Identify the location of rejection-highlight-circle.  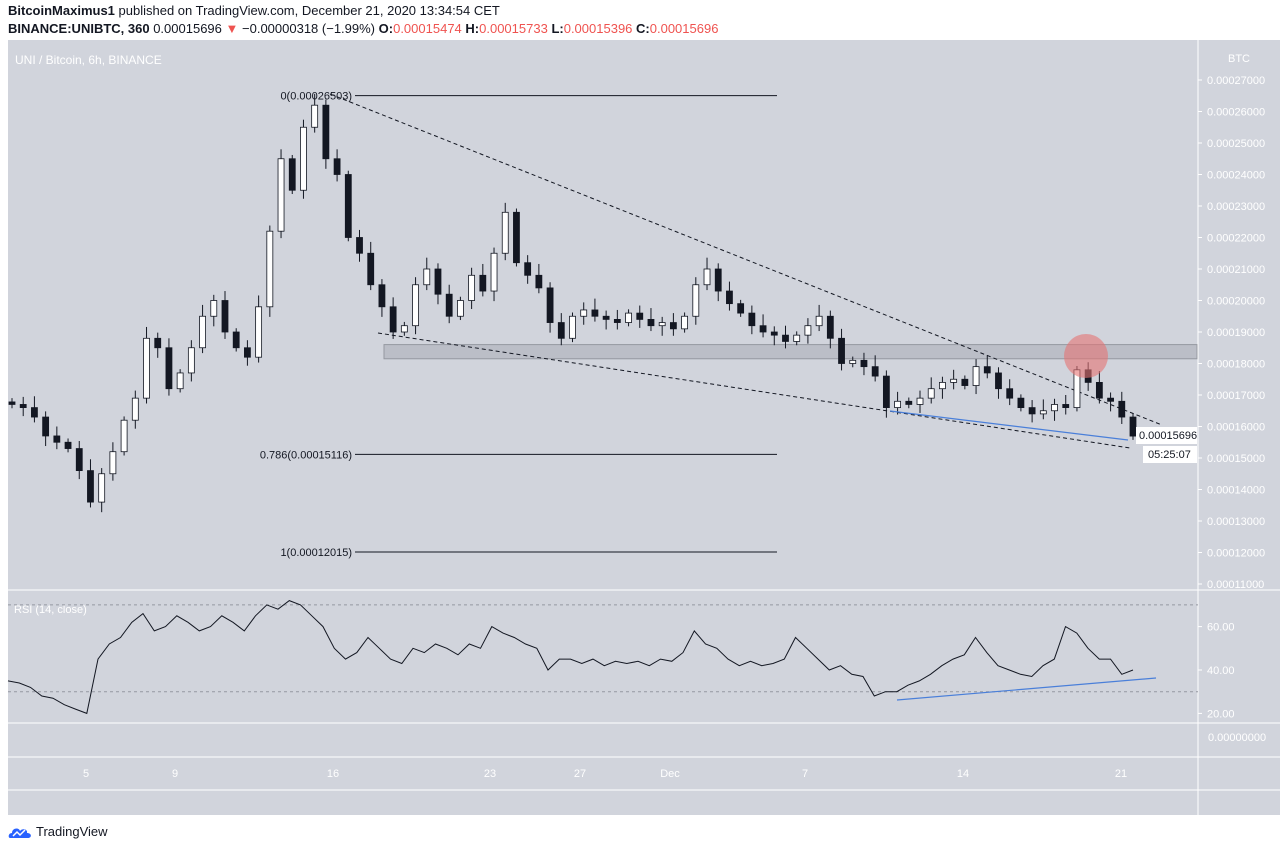
(1086, 356).